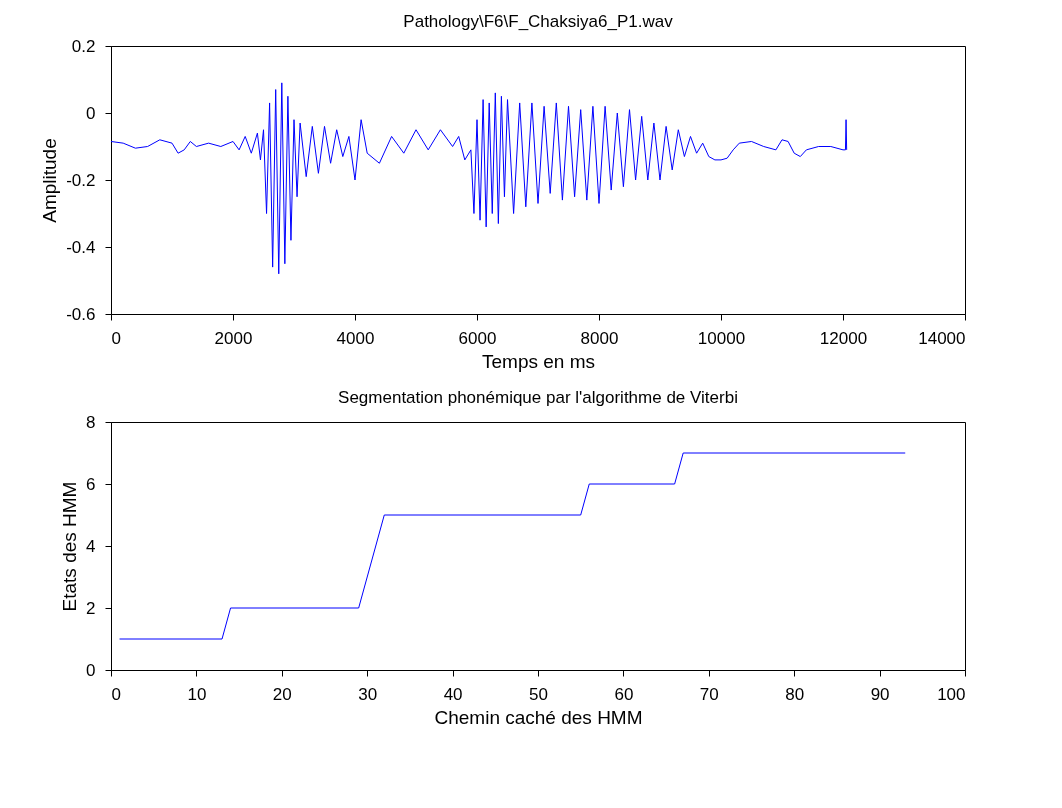  I want to click on y-axis-title: Etats des HMM, so click(70, 546).